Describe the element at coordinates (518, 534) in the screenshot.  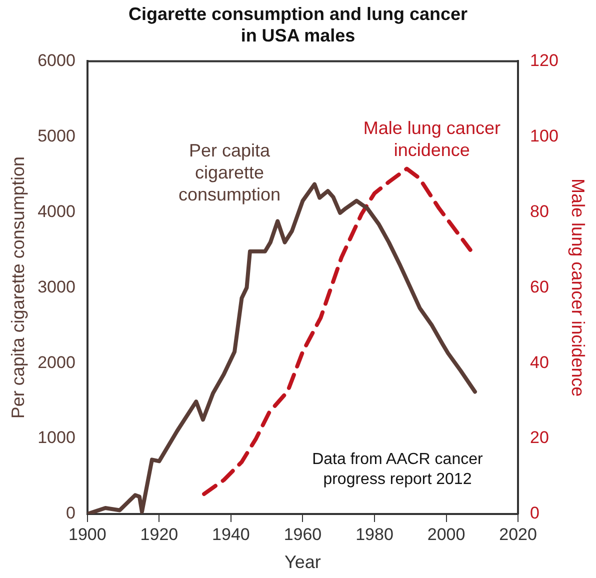
I see `x-tick-label: 2020` at that location.